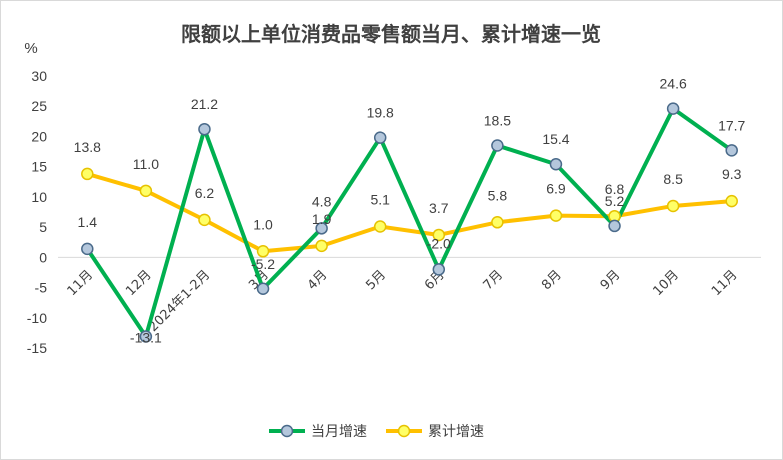 This screenshot has height=460, width=783. Describe the element at coordinates (665, 283) in the screenshot. I see `x-category-label: 10月` at that location.